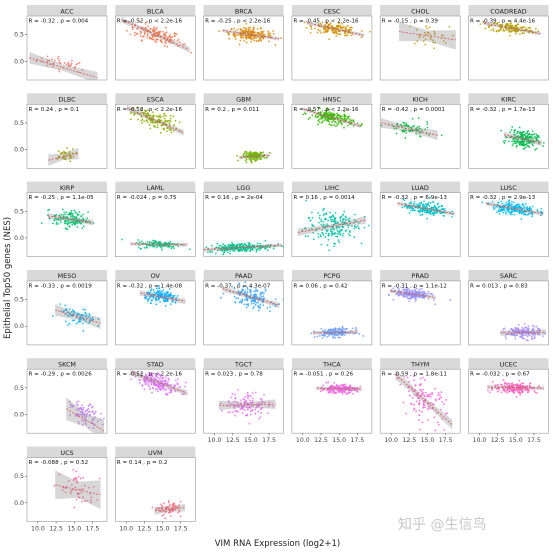  I want to click on panel-frame, so click(67, 313).